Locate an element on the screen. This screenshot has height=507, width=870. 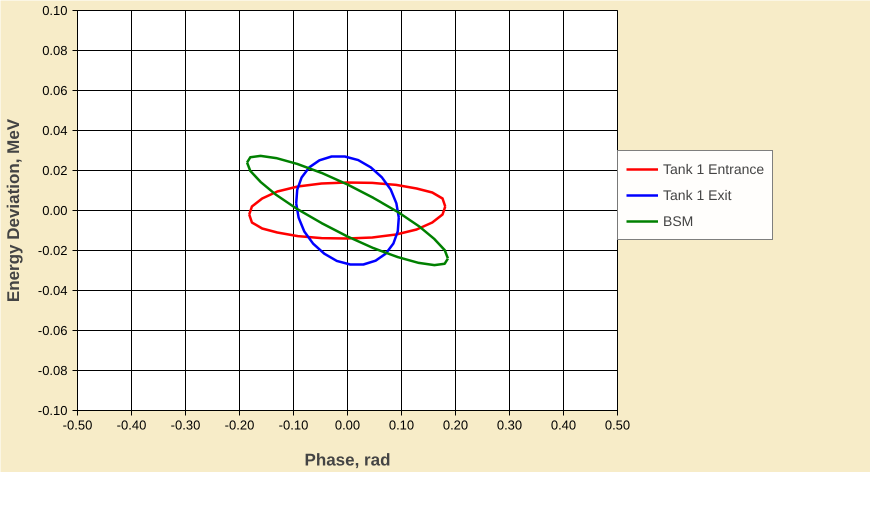
x-tick-label: -0.30 is located at coordinates (185, 425).